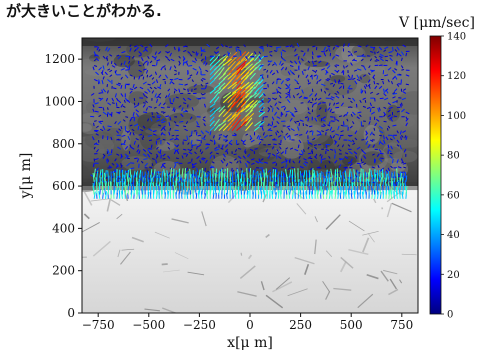 This screenshot has height=354, width=484. What do you see at coordinates (63, 228) in the screenshot?
I see `y-tick-label: 400` at bounding box center [63, 228].